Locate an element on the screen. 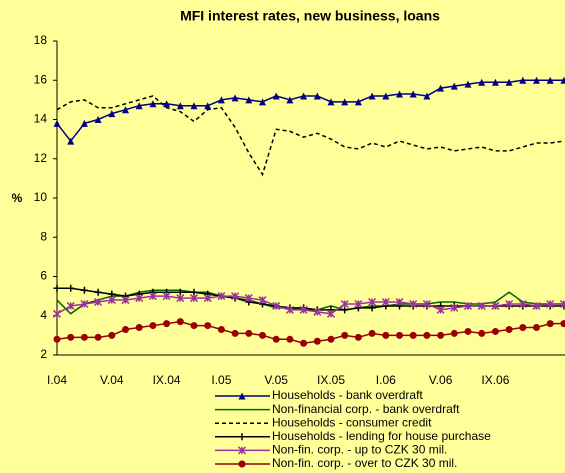 This screenshot has width=565, height=473. x-tick-label: IX.05 is located at coordinates (331, 380).